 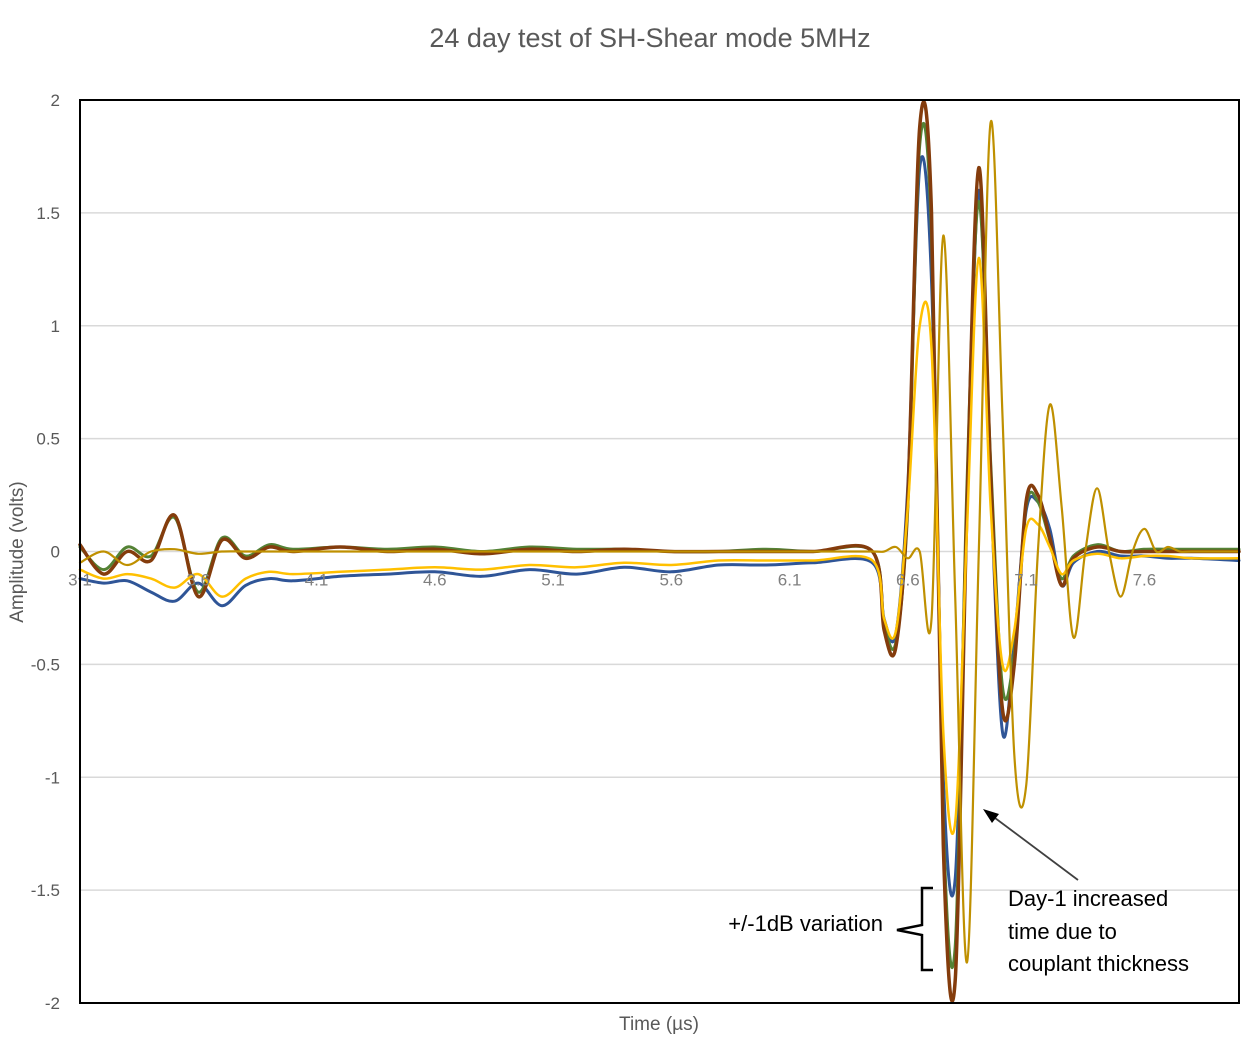 What do you see at coordinates (55, 552) in the screenshot?
I see `y-tick-label: 0` at bounding box center [55, 552].